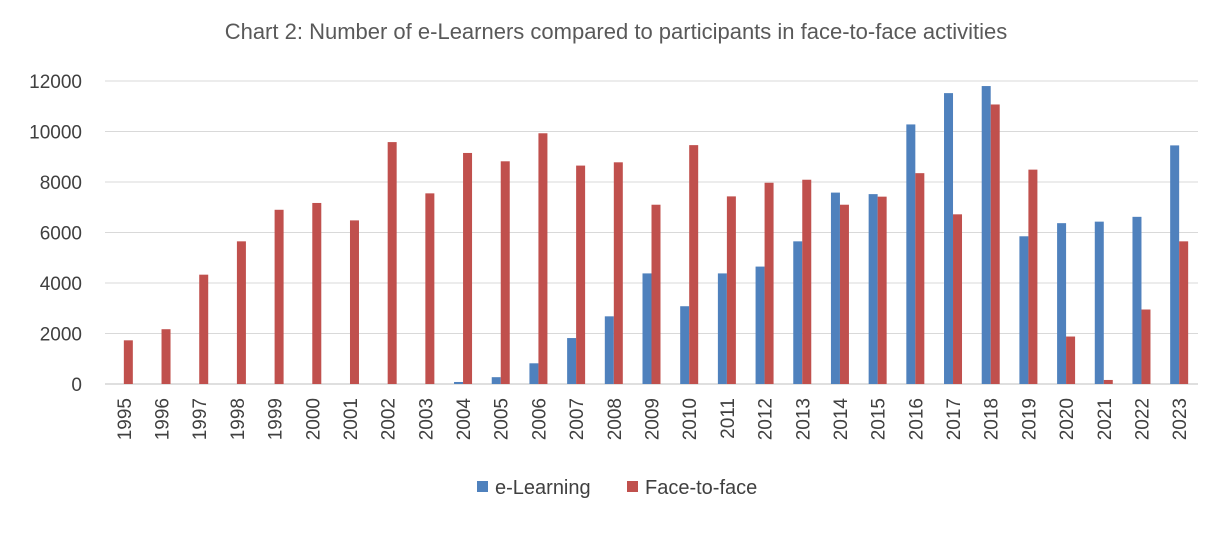  What do you see at coordinates (685, 345) in the screenshot?
I see `bar-e-learning-2010` at bounding box center [685, 345].